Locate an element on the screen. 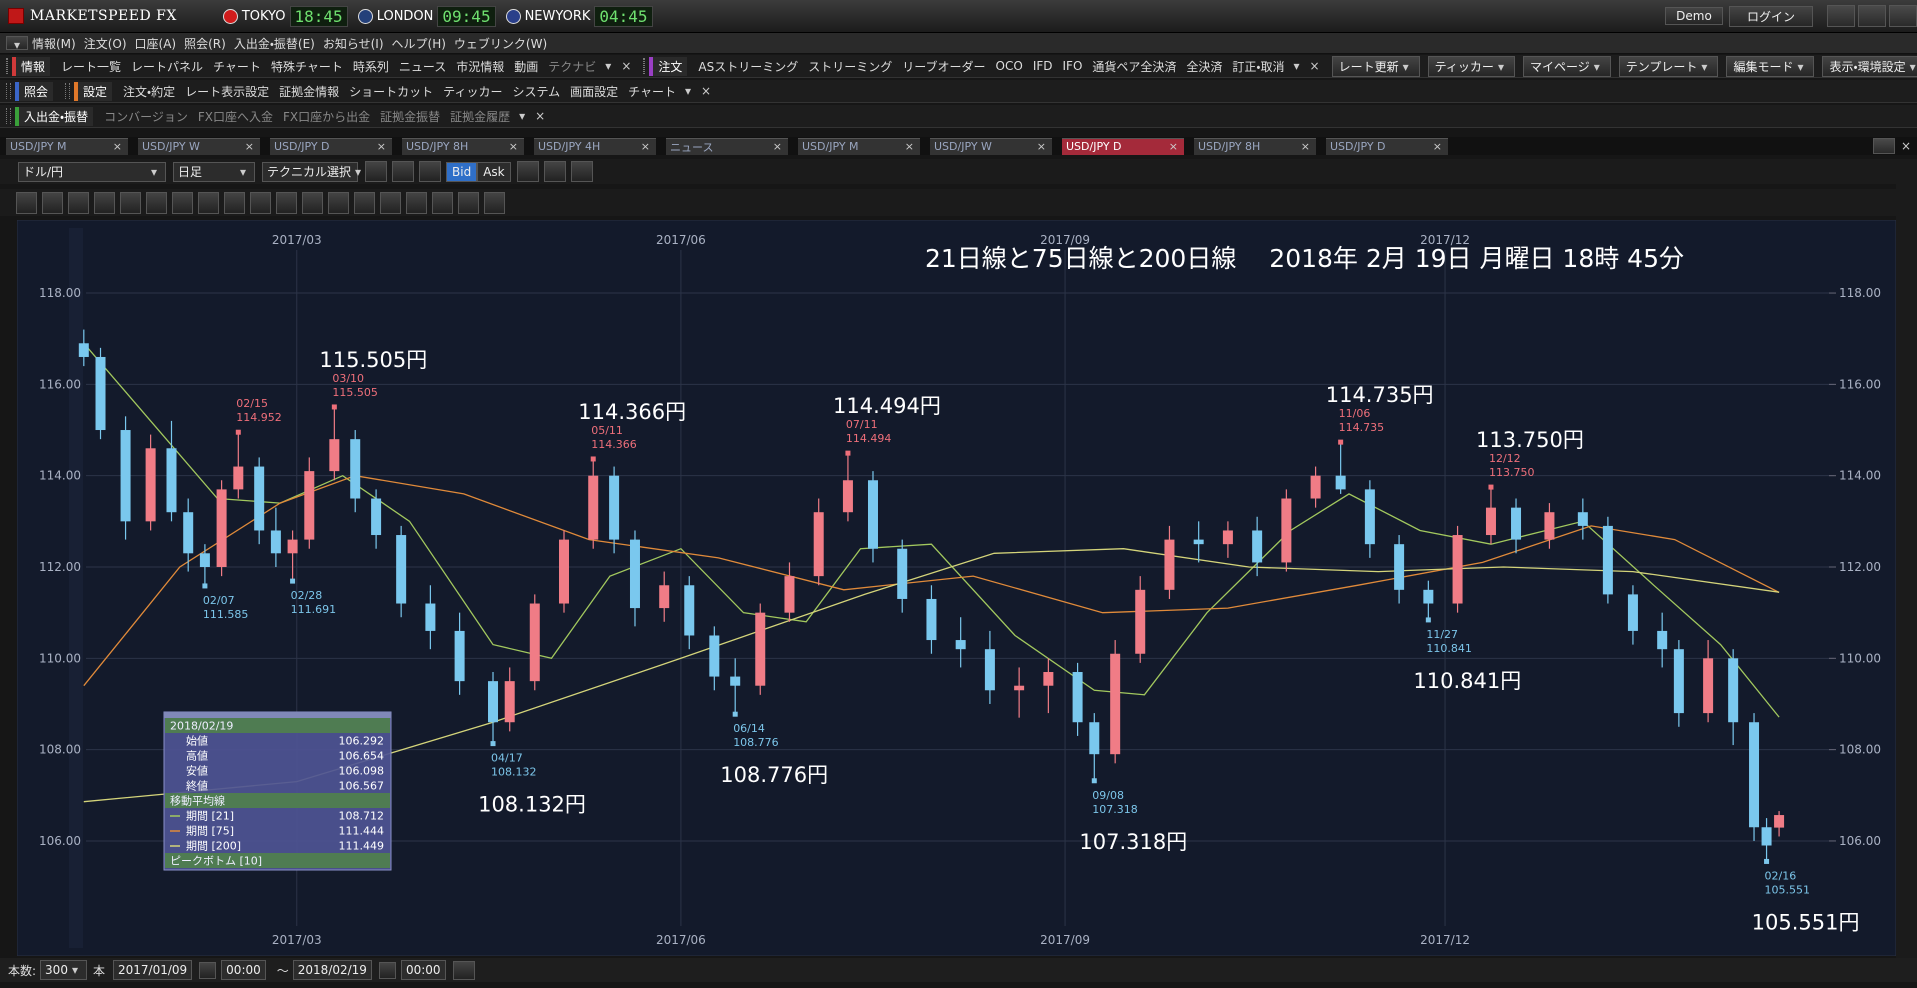 This screenshot has height=988, width=1917. ask-button: Ask is located at coordinates (494, 171).